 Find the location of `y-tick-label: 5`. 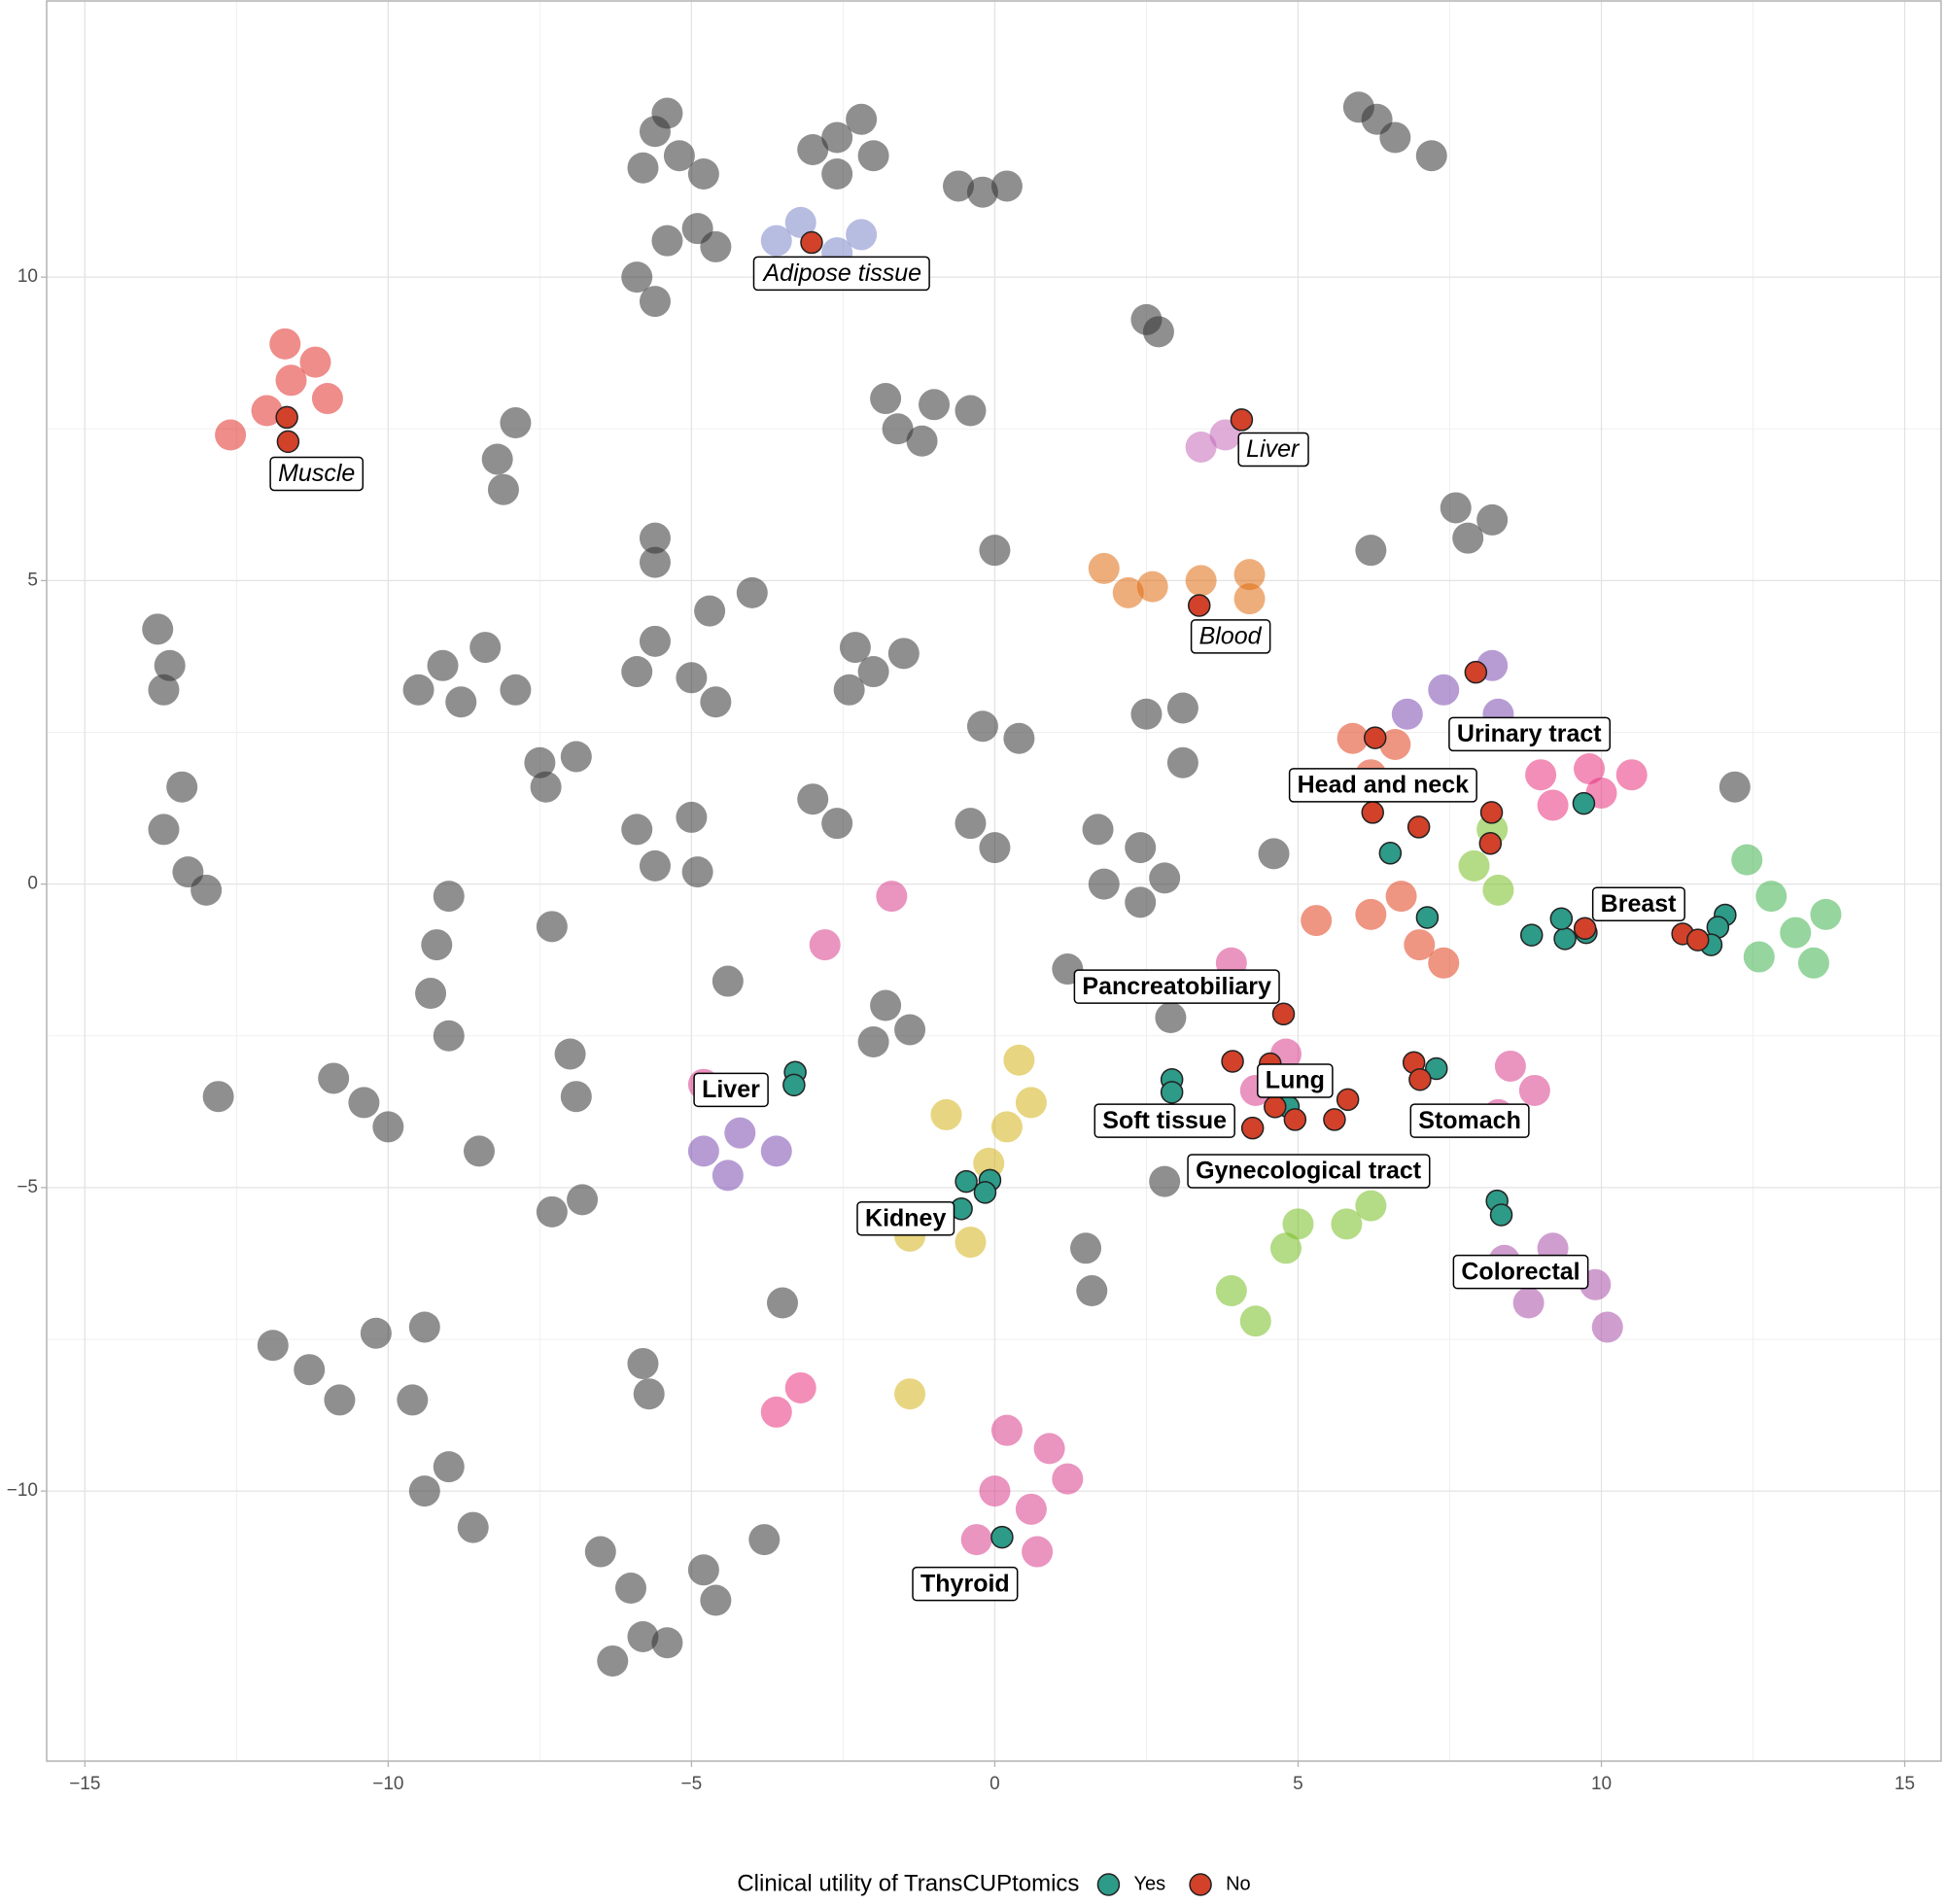

y-tick-label: 5 is located at coordinates (32, 580).